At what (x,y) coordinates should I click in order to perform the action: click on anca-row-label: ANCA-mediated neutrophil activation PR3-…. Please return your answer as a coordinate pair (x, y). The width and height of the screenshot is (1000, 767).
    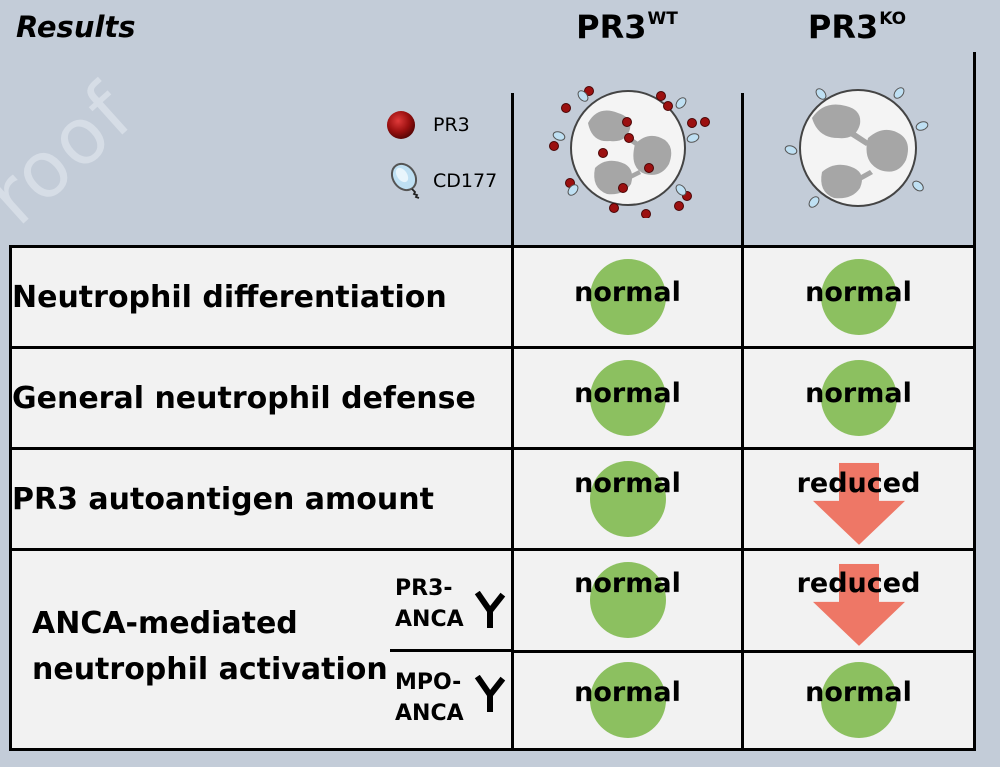
    Looking at the image, I should click on (261, 649).